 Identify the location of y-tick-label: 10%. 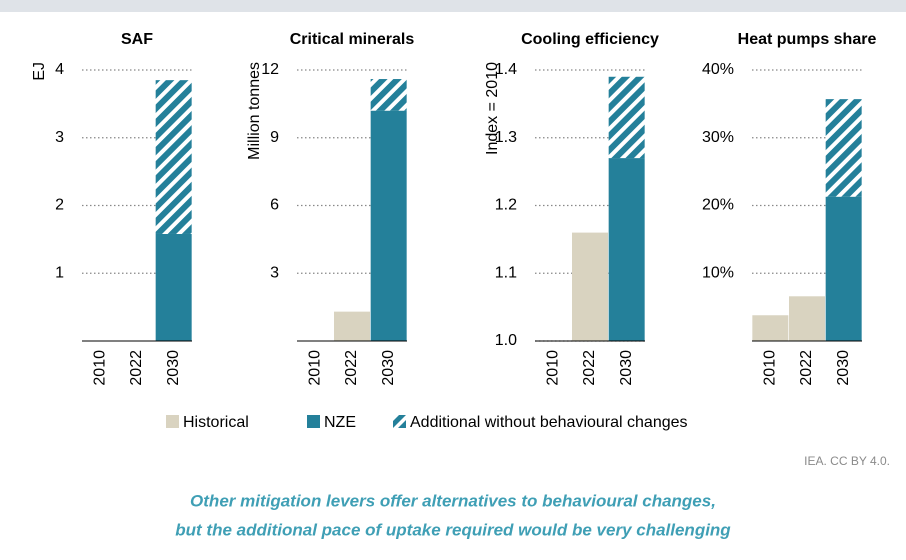
(718, 272).